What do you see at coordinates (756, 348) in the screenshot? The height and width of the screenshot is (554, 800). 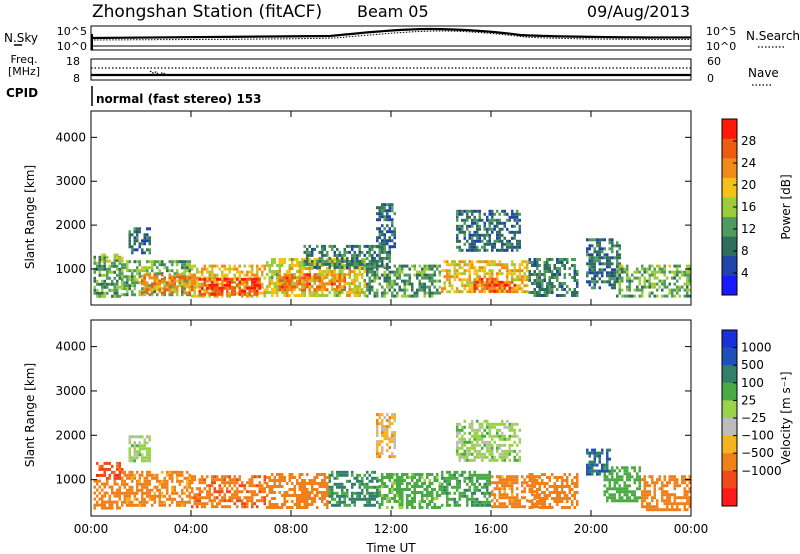 I see `velocity-colorbar-tick-label: 1000` at bounding box center [756, 348].